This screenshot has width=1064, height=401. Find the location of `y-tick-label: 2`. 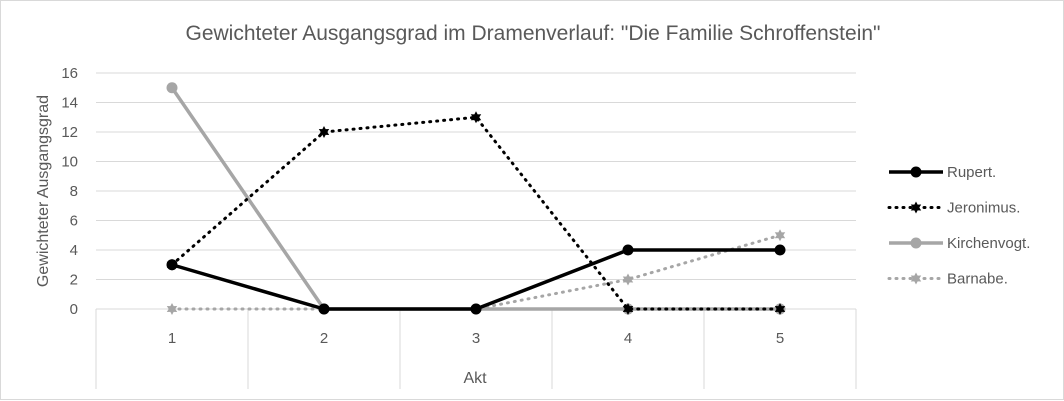

y-tick-label: 2 is located at coordinates (74, 280).